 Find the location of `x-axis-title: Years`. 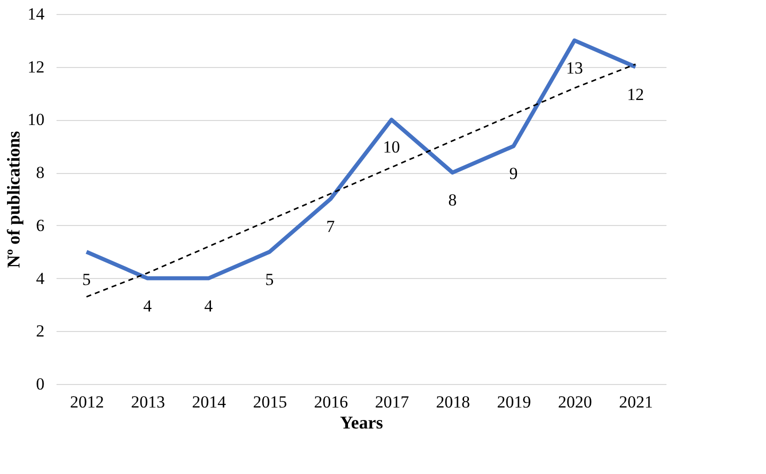

x-axis-title: Years is located at coordinates (361, 422).